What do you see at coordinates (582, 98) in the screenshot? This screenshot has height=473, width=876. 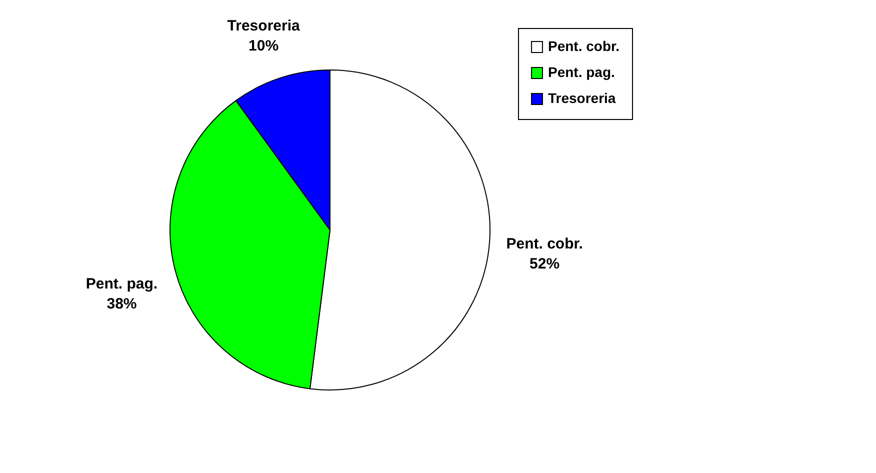 I see `legend-label: Tresoreria` at bounding box center [582, 98].